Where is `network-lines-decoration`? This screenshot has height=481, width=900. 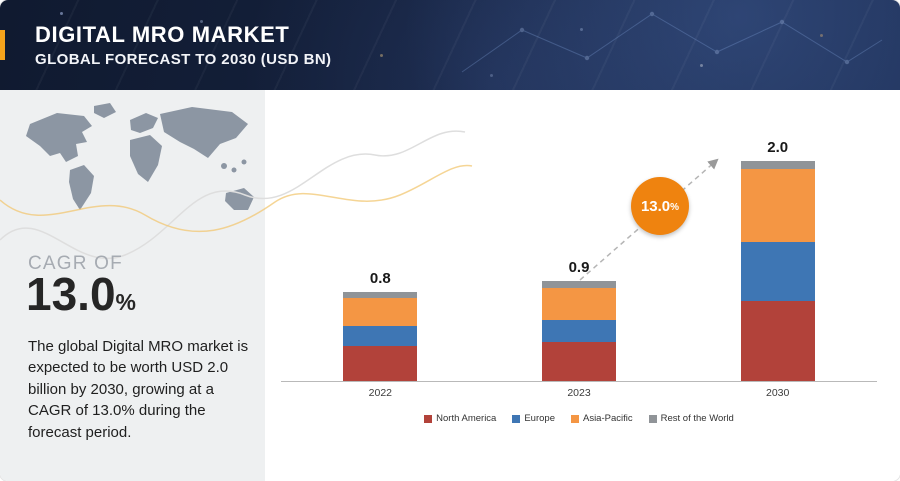 network-lines-decoration is located at coordinates (672, 42).